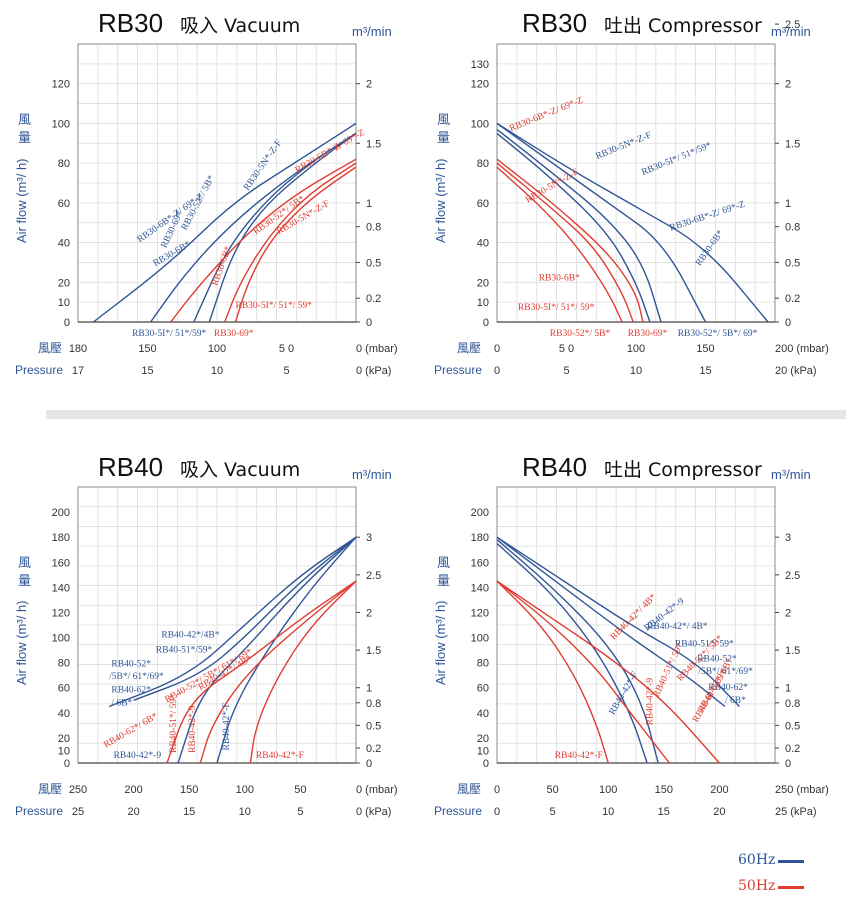  Describe the element at coordinates (757, 886) in the screenshot. I see `legend-50hz-label: 50Hz` at that location.